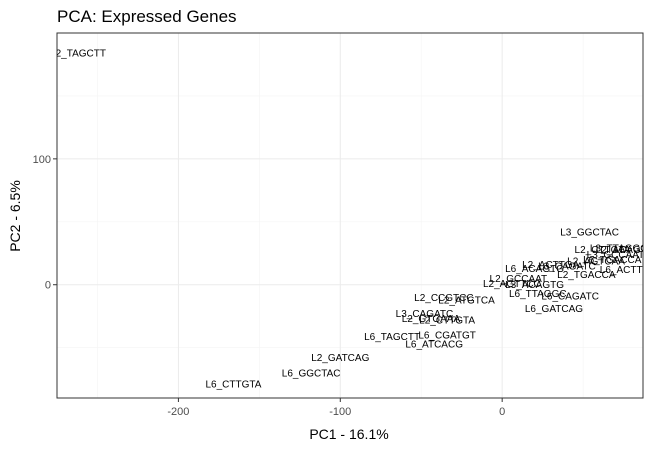  I want to click on sample-point-label: L6_CTTGTA, so click(233, 385).